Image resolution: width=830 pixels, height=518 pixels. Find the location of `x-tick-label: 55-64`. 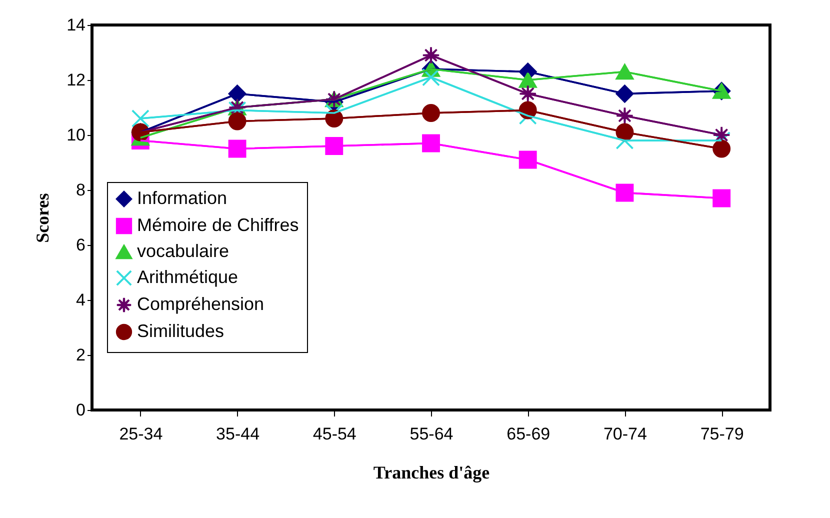

x-tick-label: 55-64 is located at coordinates (432, 434).